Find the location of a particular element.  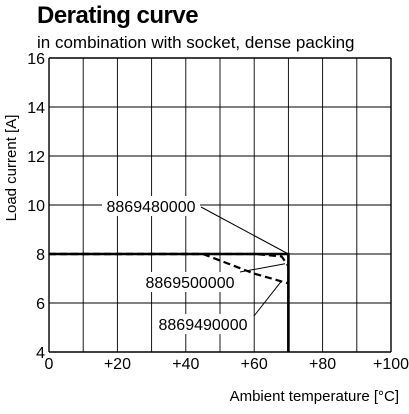

y-tick-label: 12 is located at coordinates (36, 157).